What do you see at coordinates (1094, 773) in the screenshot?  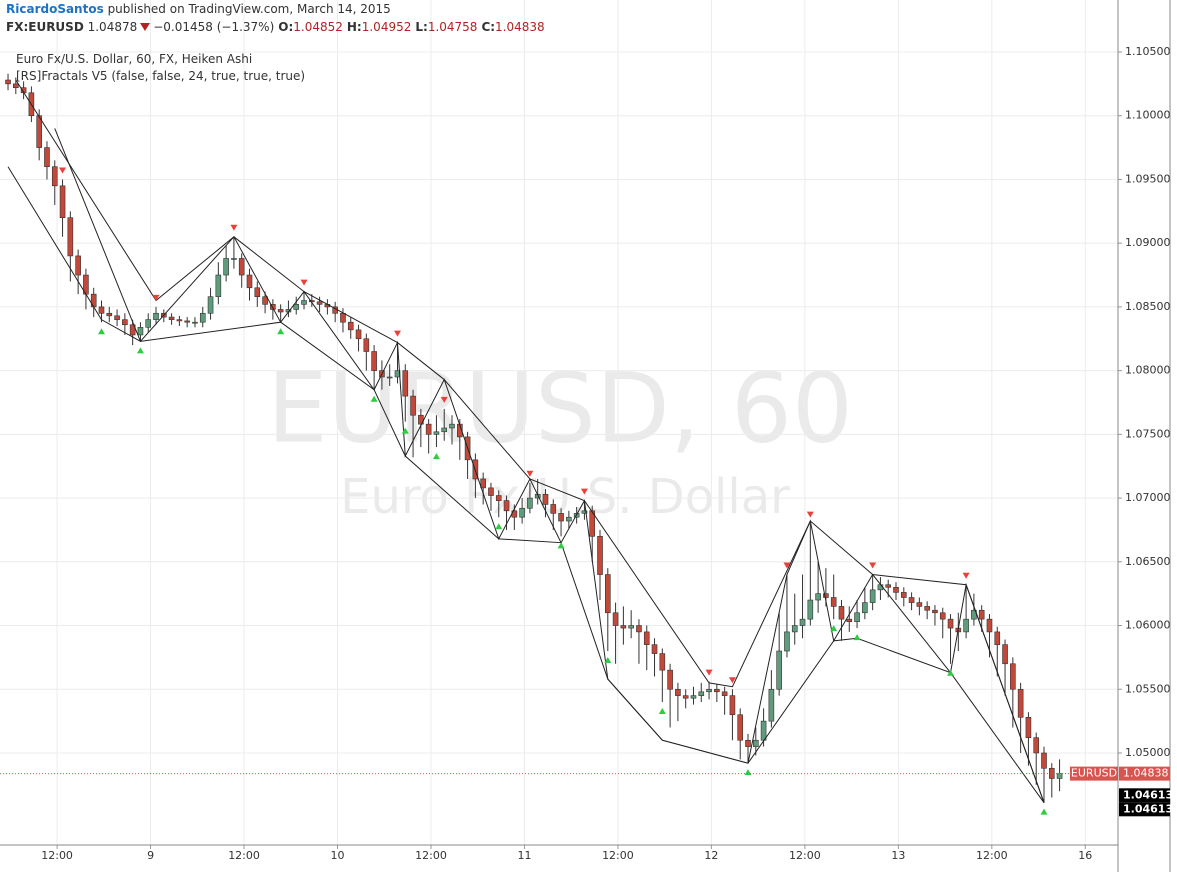 I see `last-price-name-box` at bounding box center [1094, 773].